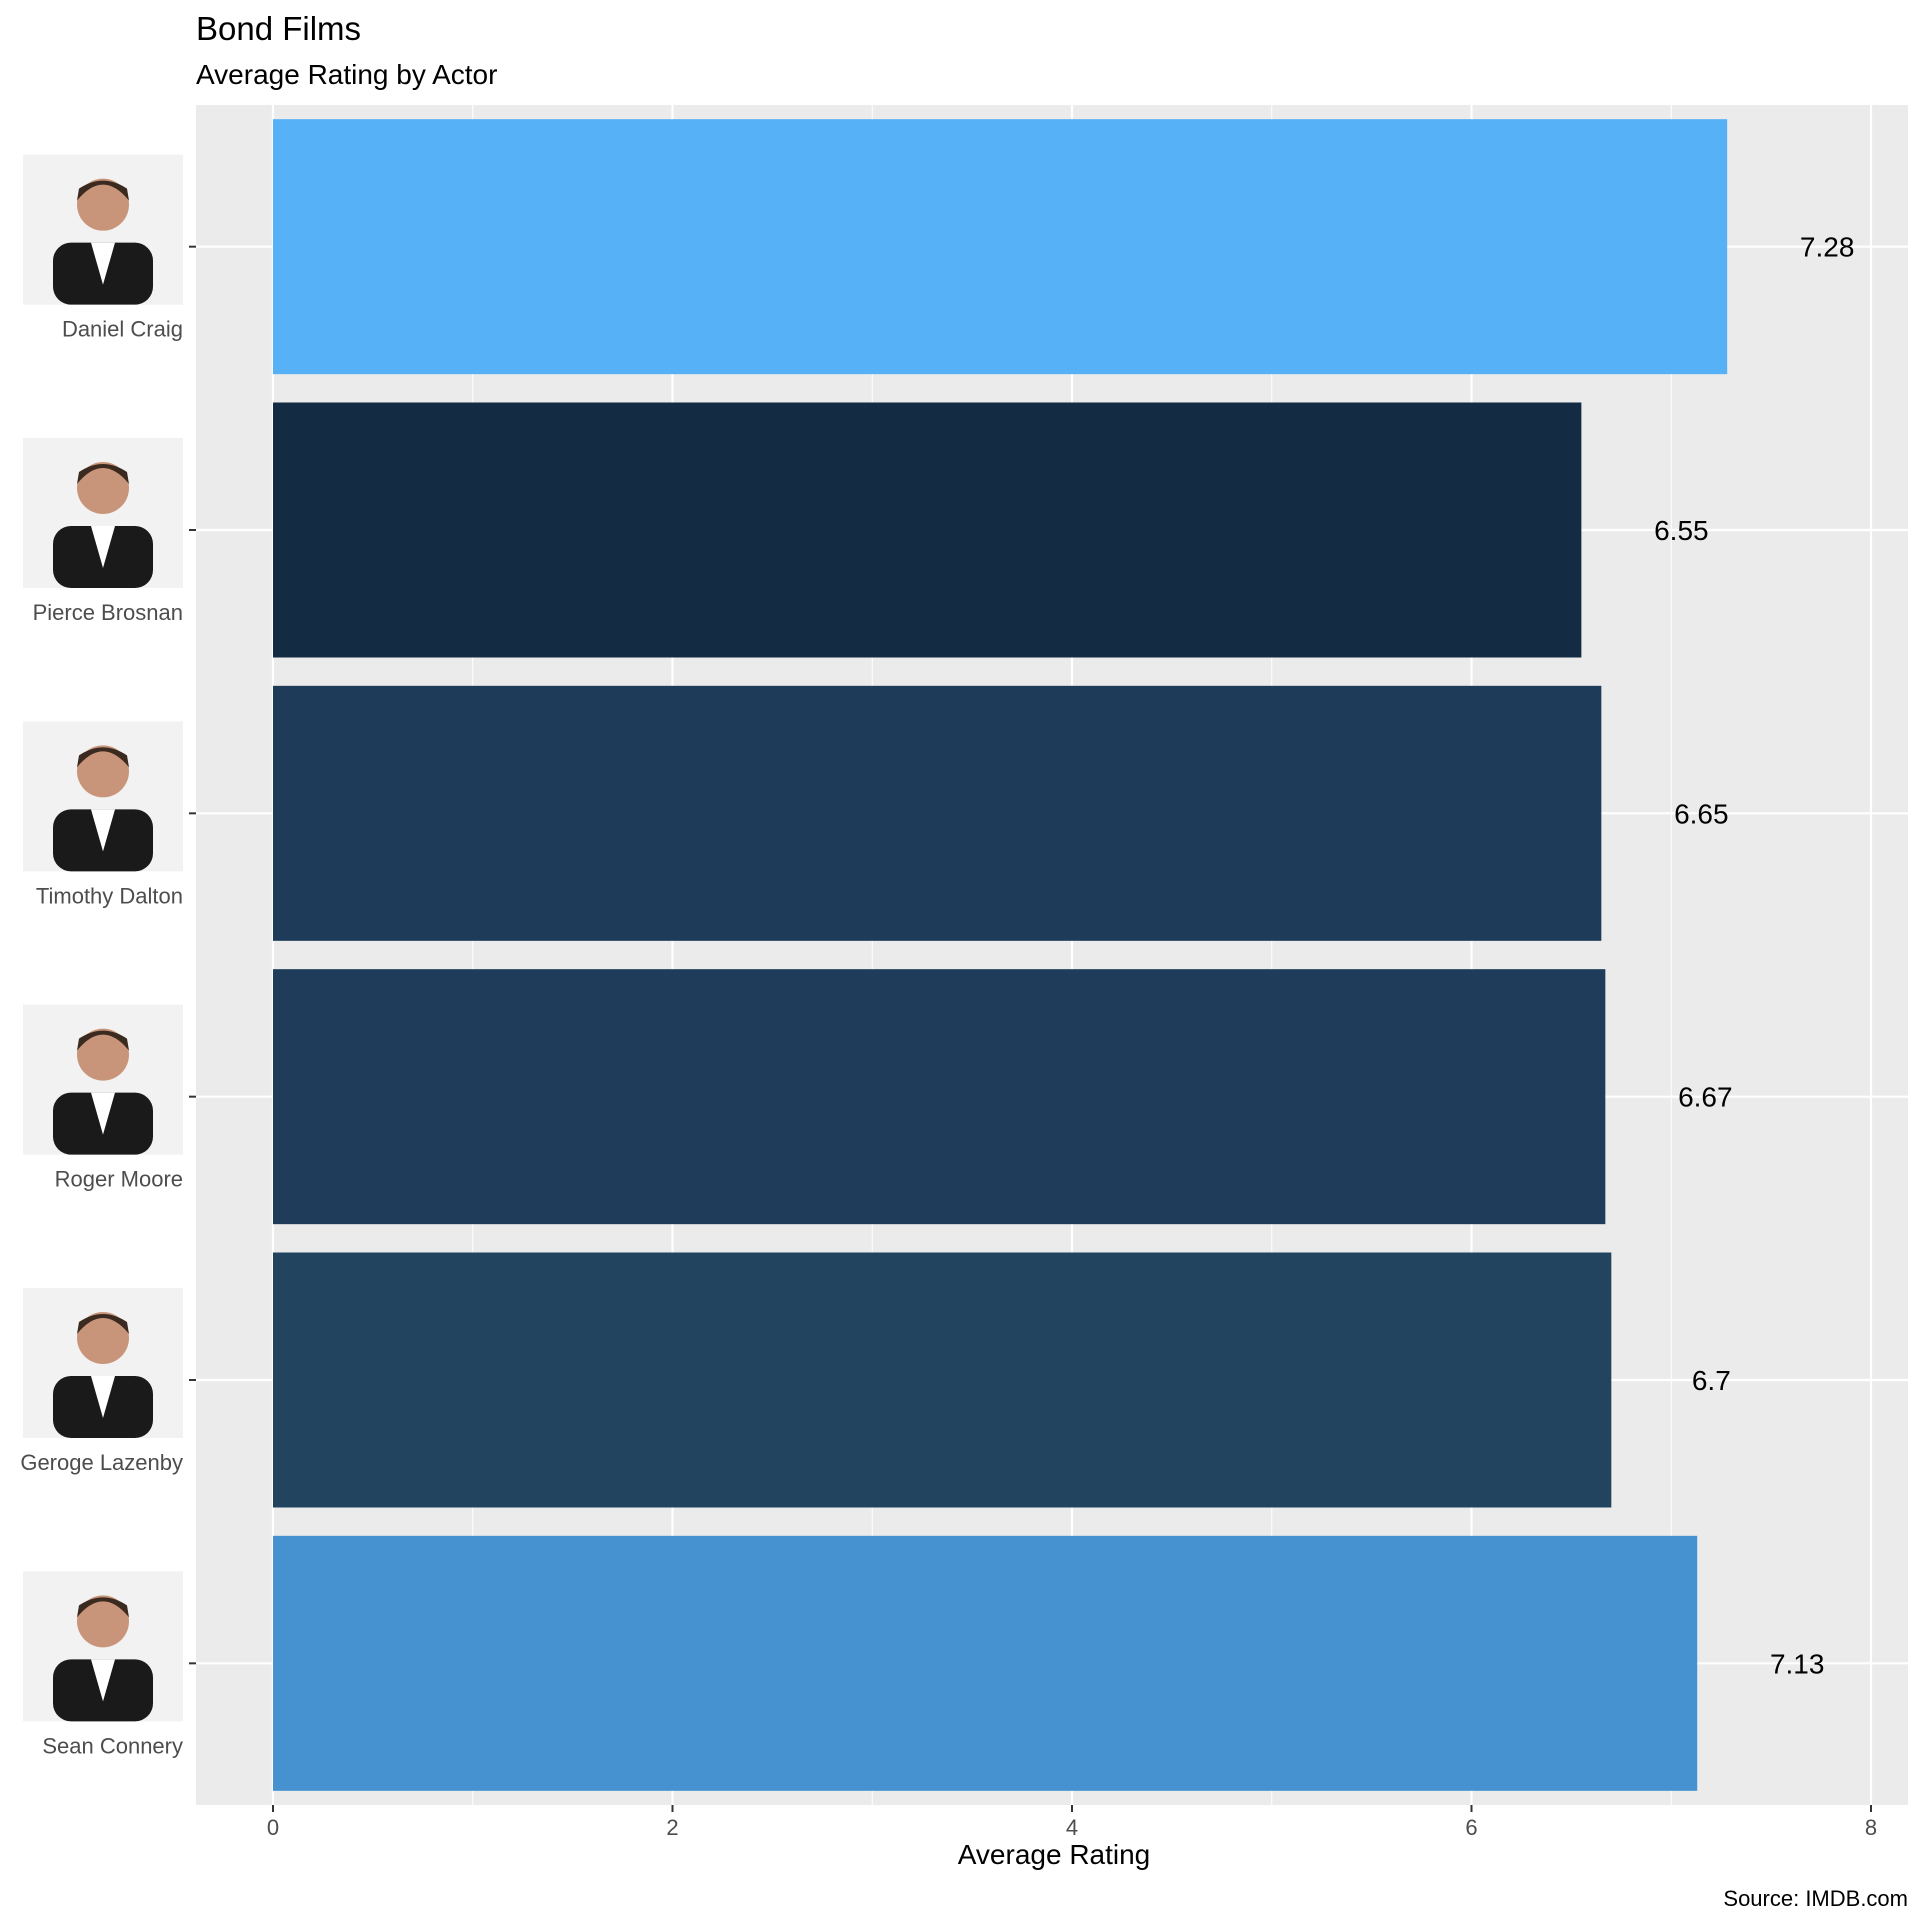 This screenshot has width=1920, height=1920. Describe the element at coordinates (1827, 247) in the screenshot. I see `value-label: 7.28` at that location.